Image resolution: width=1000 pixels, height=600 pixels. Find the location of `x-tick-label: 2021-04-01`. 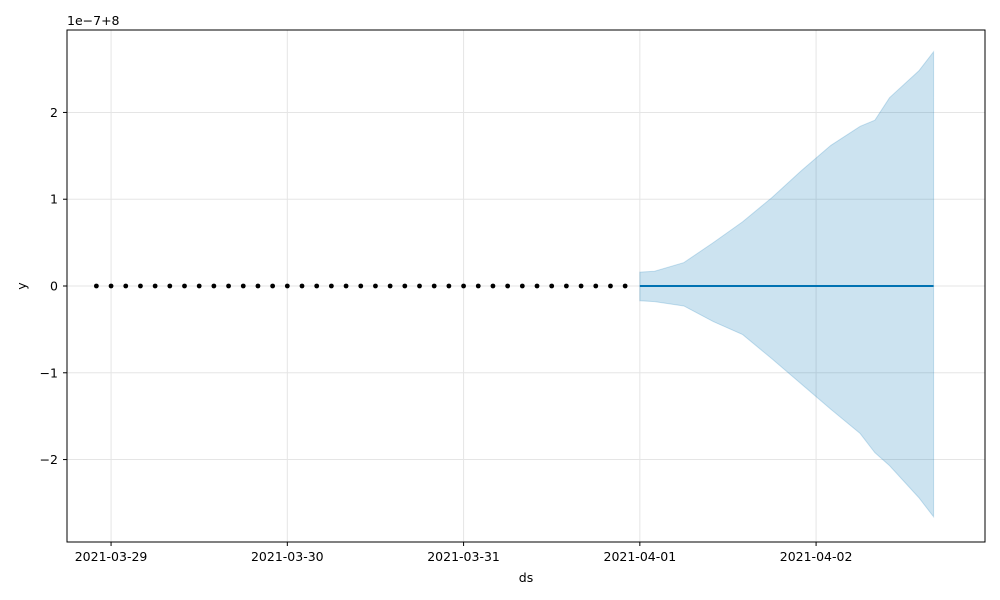

x-tick-label: 2021-04-01 is located at coordinates (640, 556).